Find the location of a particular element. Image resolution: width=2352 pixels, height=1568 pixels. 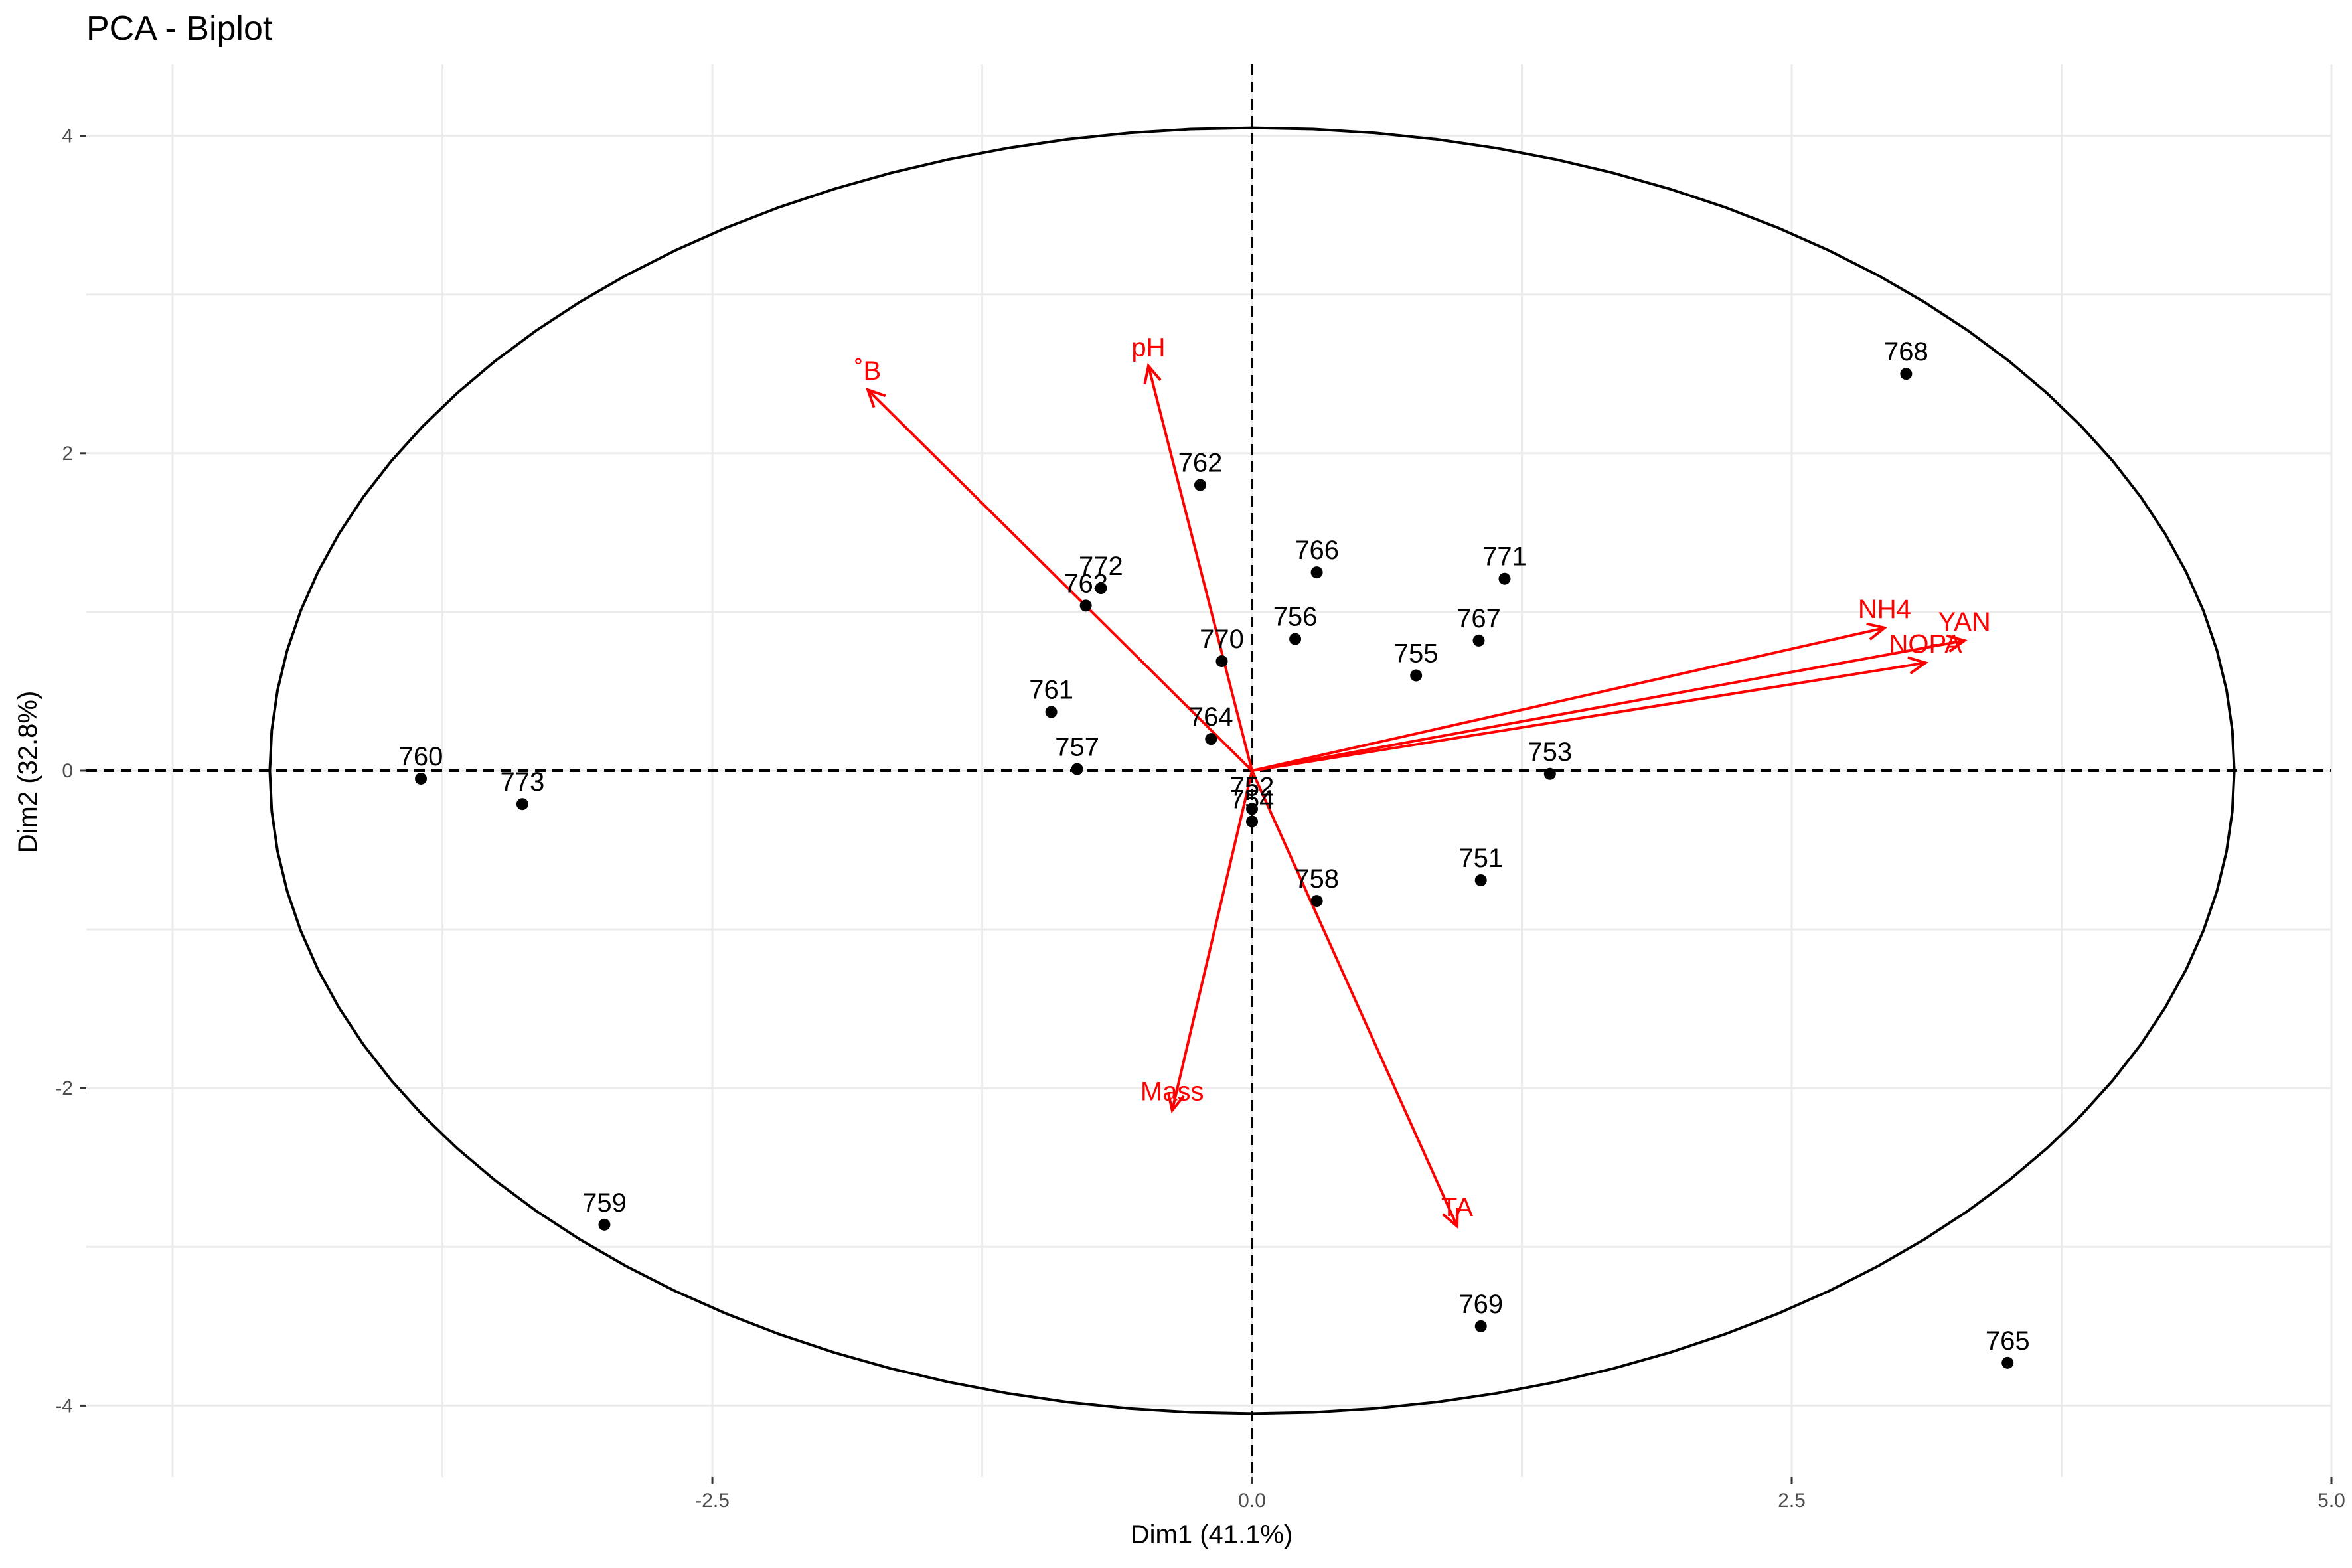

point-label: 766 is located at coordinates (1317, 550).